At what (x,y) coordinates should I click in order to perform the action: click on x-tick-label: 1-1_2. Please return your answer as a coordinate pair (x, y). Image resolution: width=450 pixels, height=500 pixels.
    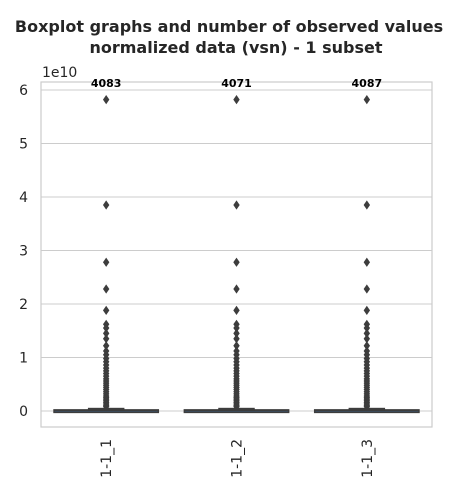
    Looking at the image, I should click on (238, 458).